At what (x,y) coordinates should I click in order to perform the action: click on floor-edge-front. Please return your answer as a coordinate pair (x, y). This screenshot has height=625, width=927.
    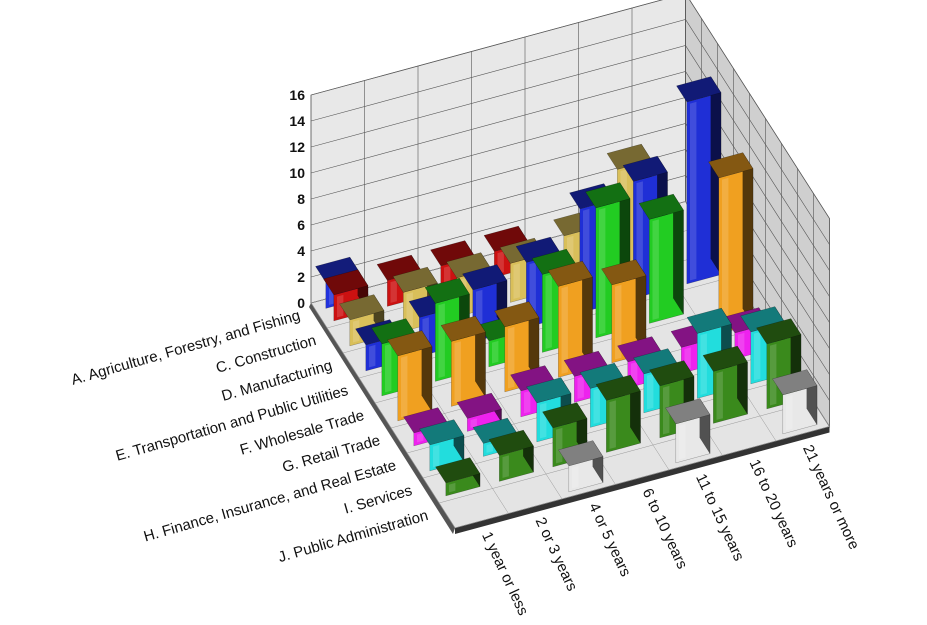
    Looking at the image, I should click on (642, 480).